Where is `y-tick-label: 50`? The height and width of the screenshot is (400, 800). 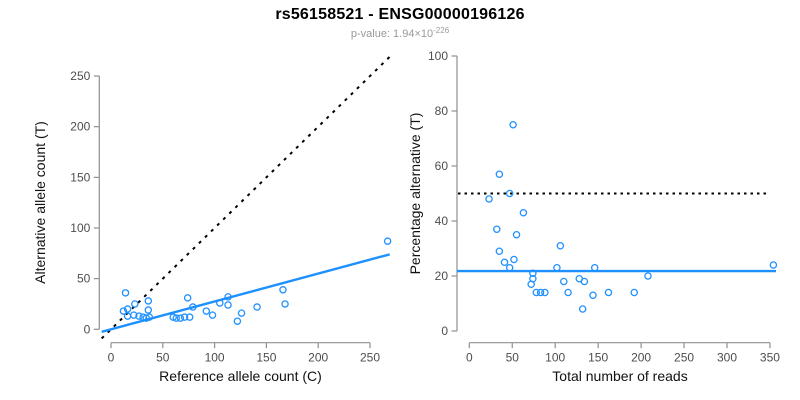
y-tick-label: 50 is located at coordinates (84, 279).